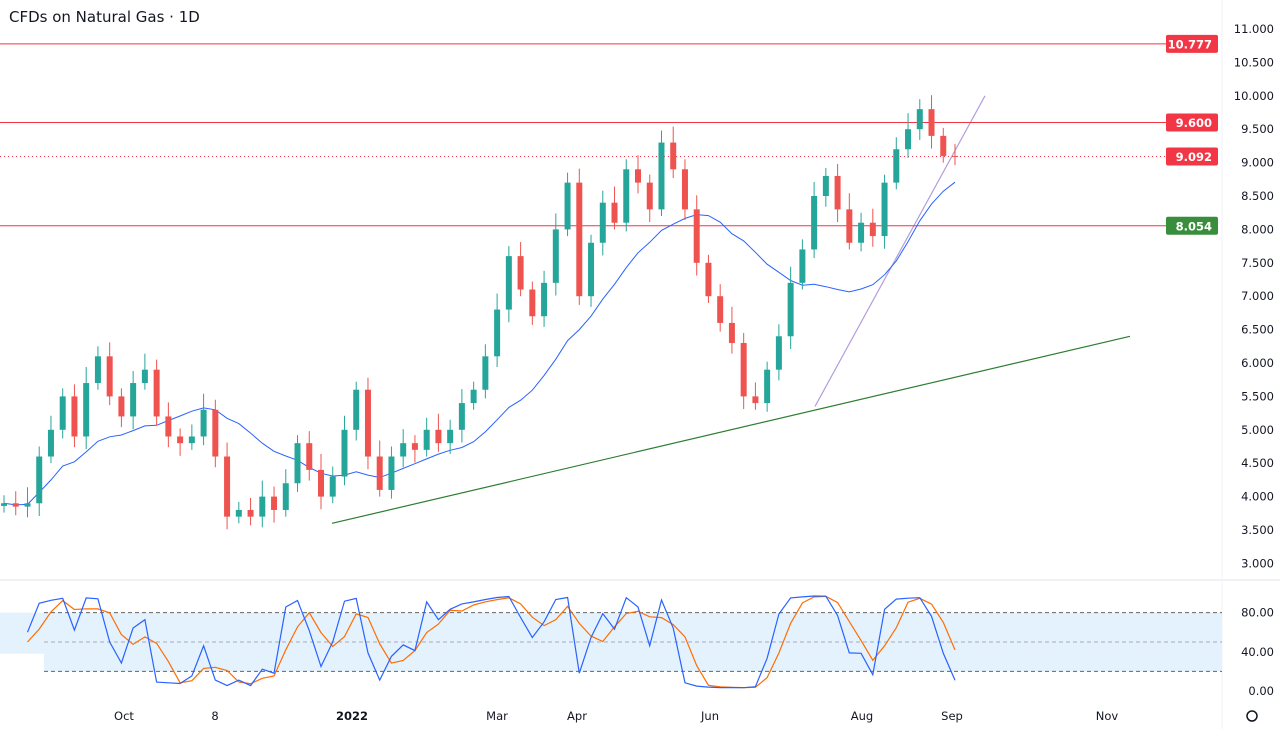  I want to click on time-tick-label: 2022, so click(352, 716).